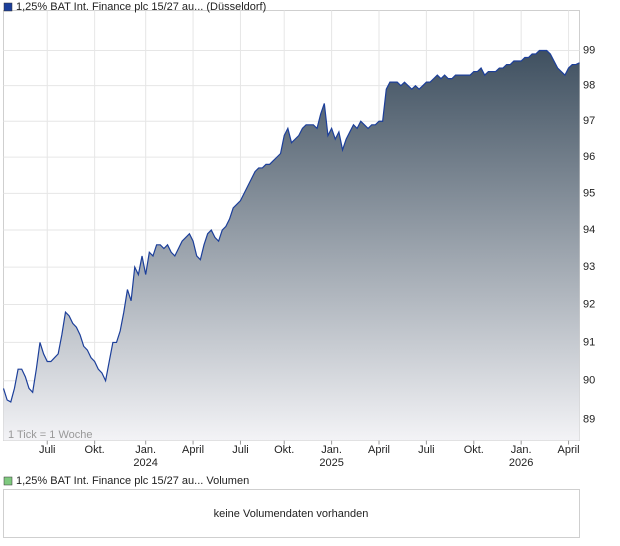 This screenshot has width=620, height=546. I want to click on volume-message: keine Volumendaten vorhanden, so click(291, 514).